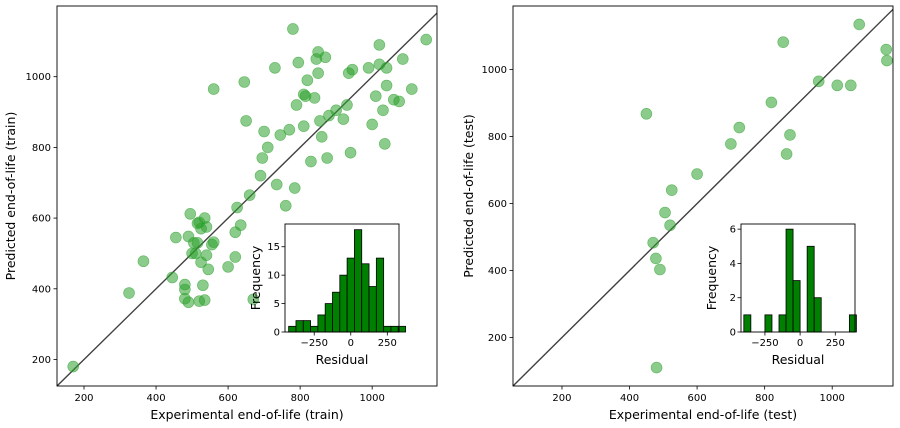 This screenshot has width=900, height=428. Describe the element at coordinates (835, 343) in the screenshot. I see `test-inset-x-tick-label: 250` at that location.